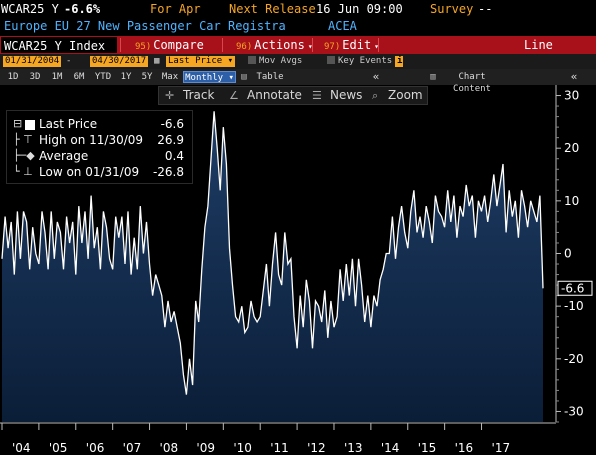 This screenshot has height=455, width=596. Describe the element at coordinates (64, 156) in the screenshot. I see `legend-label: Average` at that location.